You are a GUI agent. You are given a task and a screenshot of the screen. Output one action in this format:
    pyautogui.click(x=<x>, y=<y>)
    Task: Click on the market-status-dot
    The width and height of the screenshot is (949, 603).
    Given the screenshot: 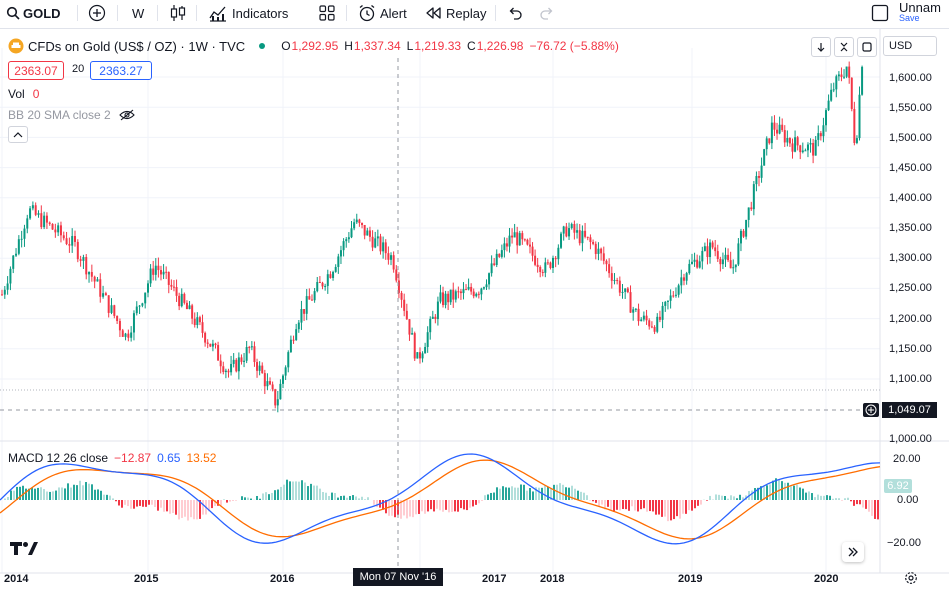 What is the action you would take?
    pyautogui.click(x=262, y=46)
    